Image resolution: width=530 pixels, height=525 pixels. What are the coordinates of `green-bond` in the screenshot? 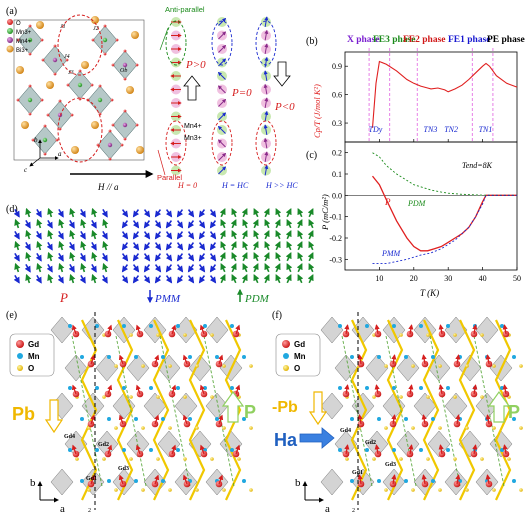 It's located at (445, 411).